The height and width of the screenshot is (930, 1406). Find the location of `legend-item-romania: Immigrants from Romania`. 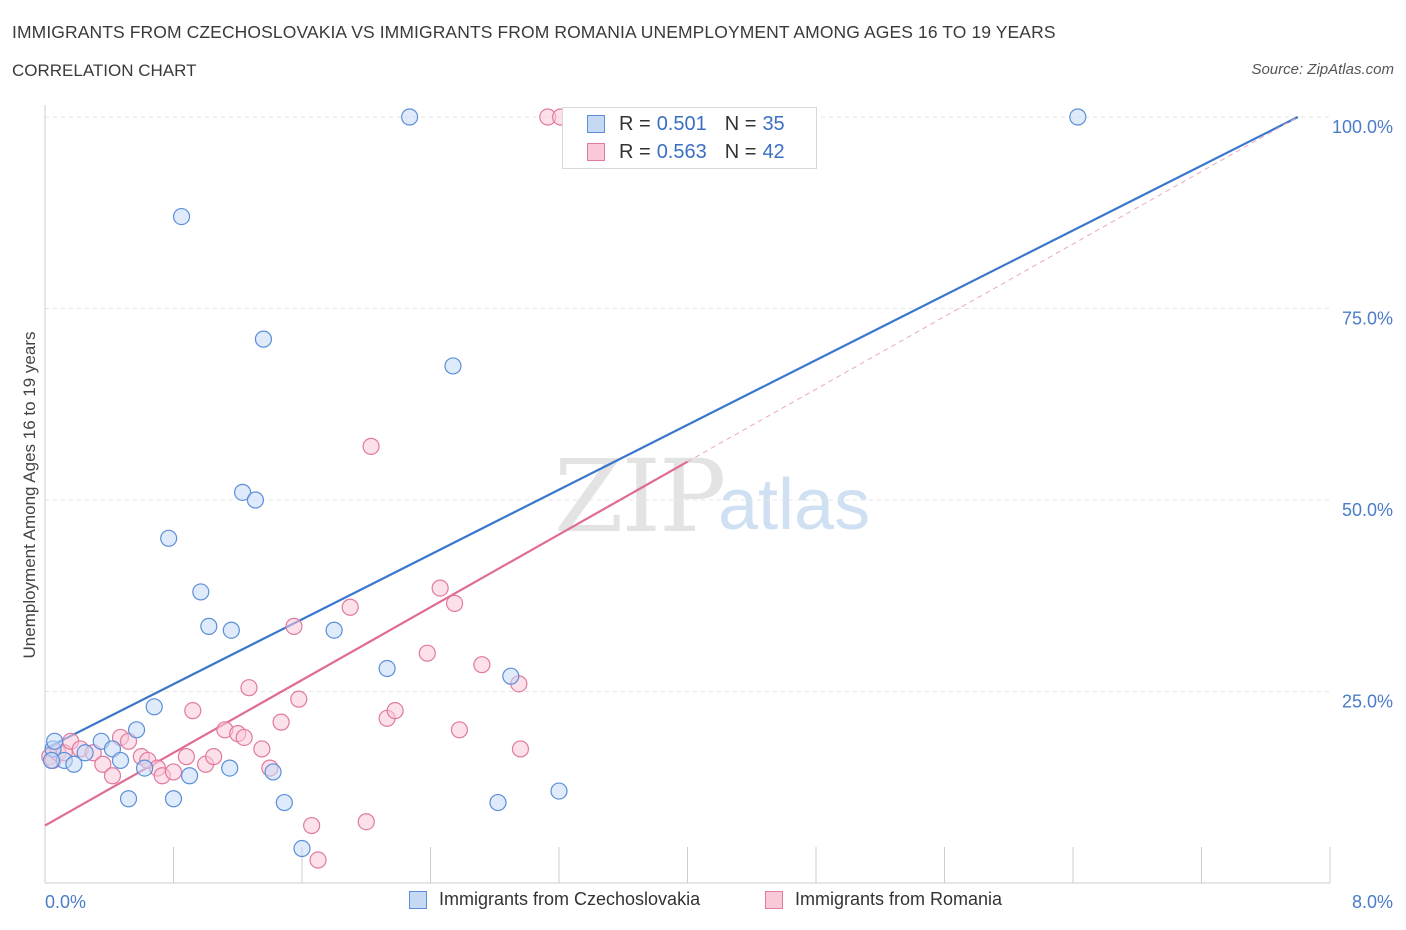

legend-item-romania: Immigrants from Romania is located at coordinates (883, 899).